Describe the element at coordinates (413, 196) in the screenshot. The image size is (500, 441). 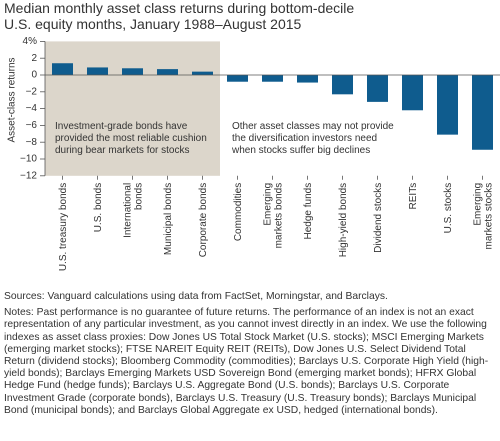
I see `x-tick-label: REITs` at that location.